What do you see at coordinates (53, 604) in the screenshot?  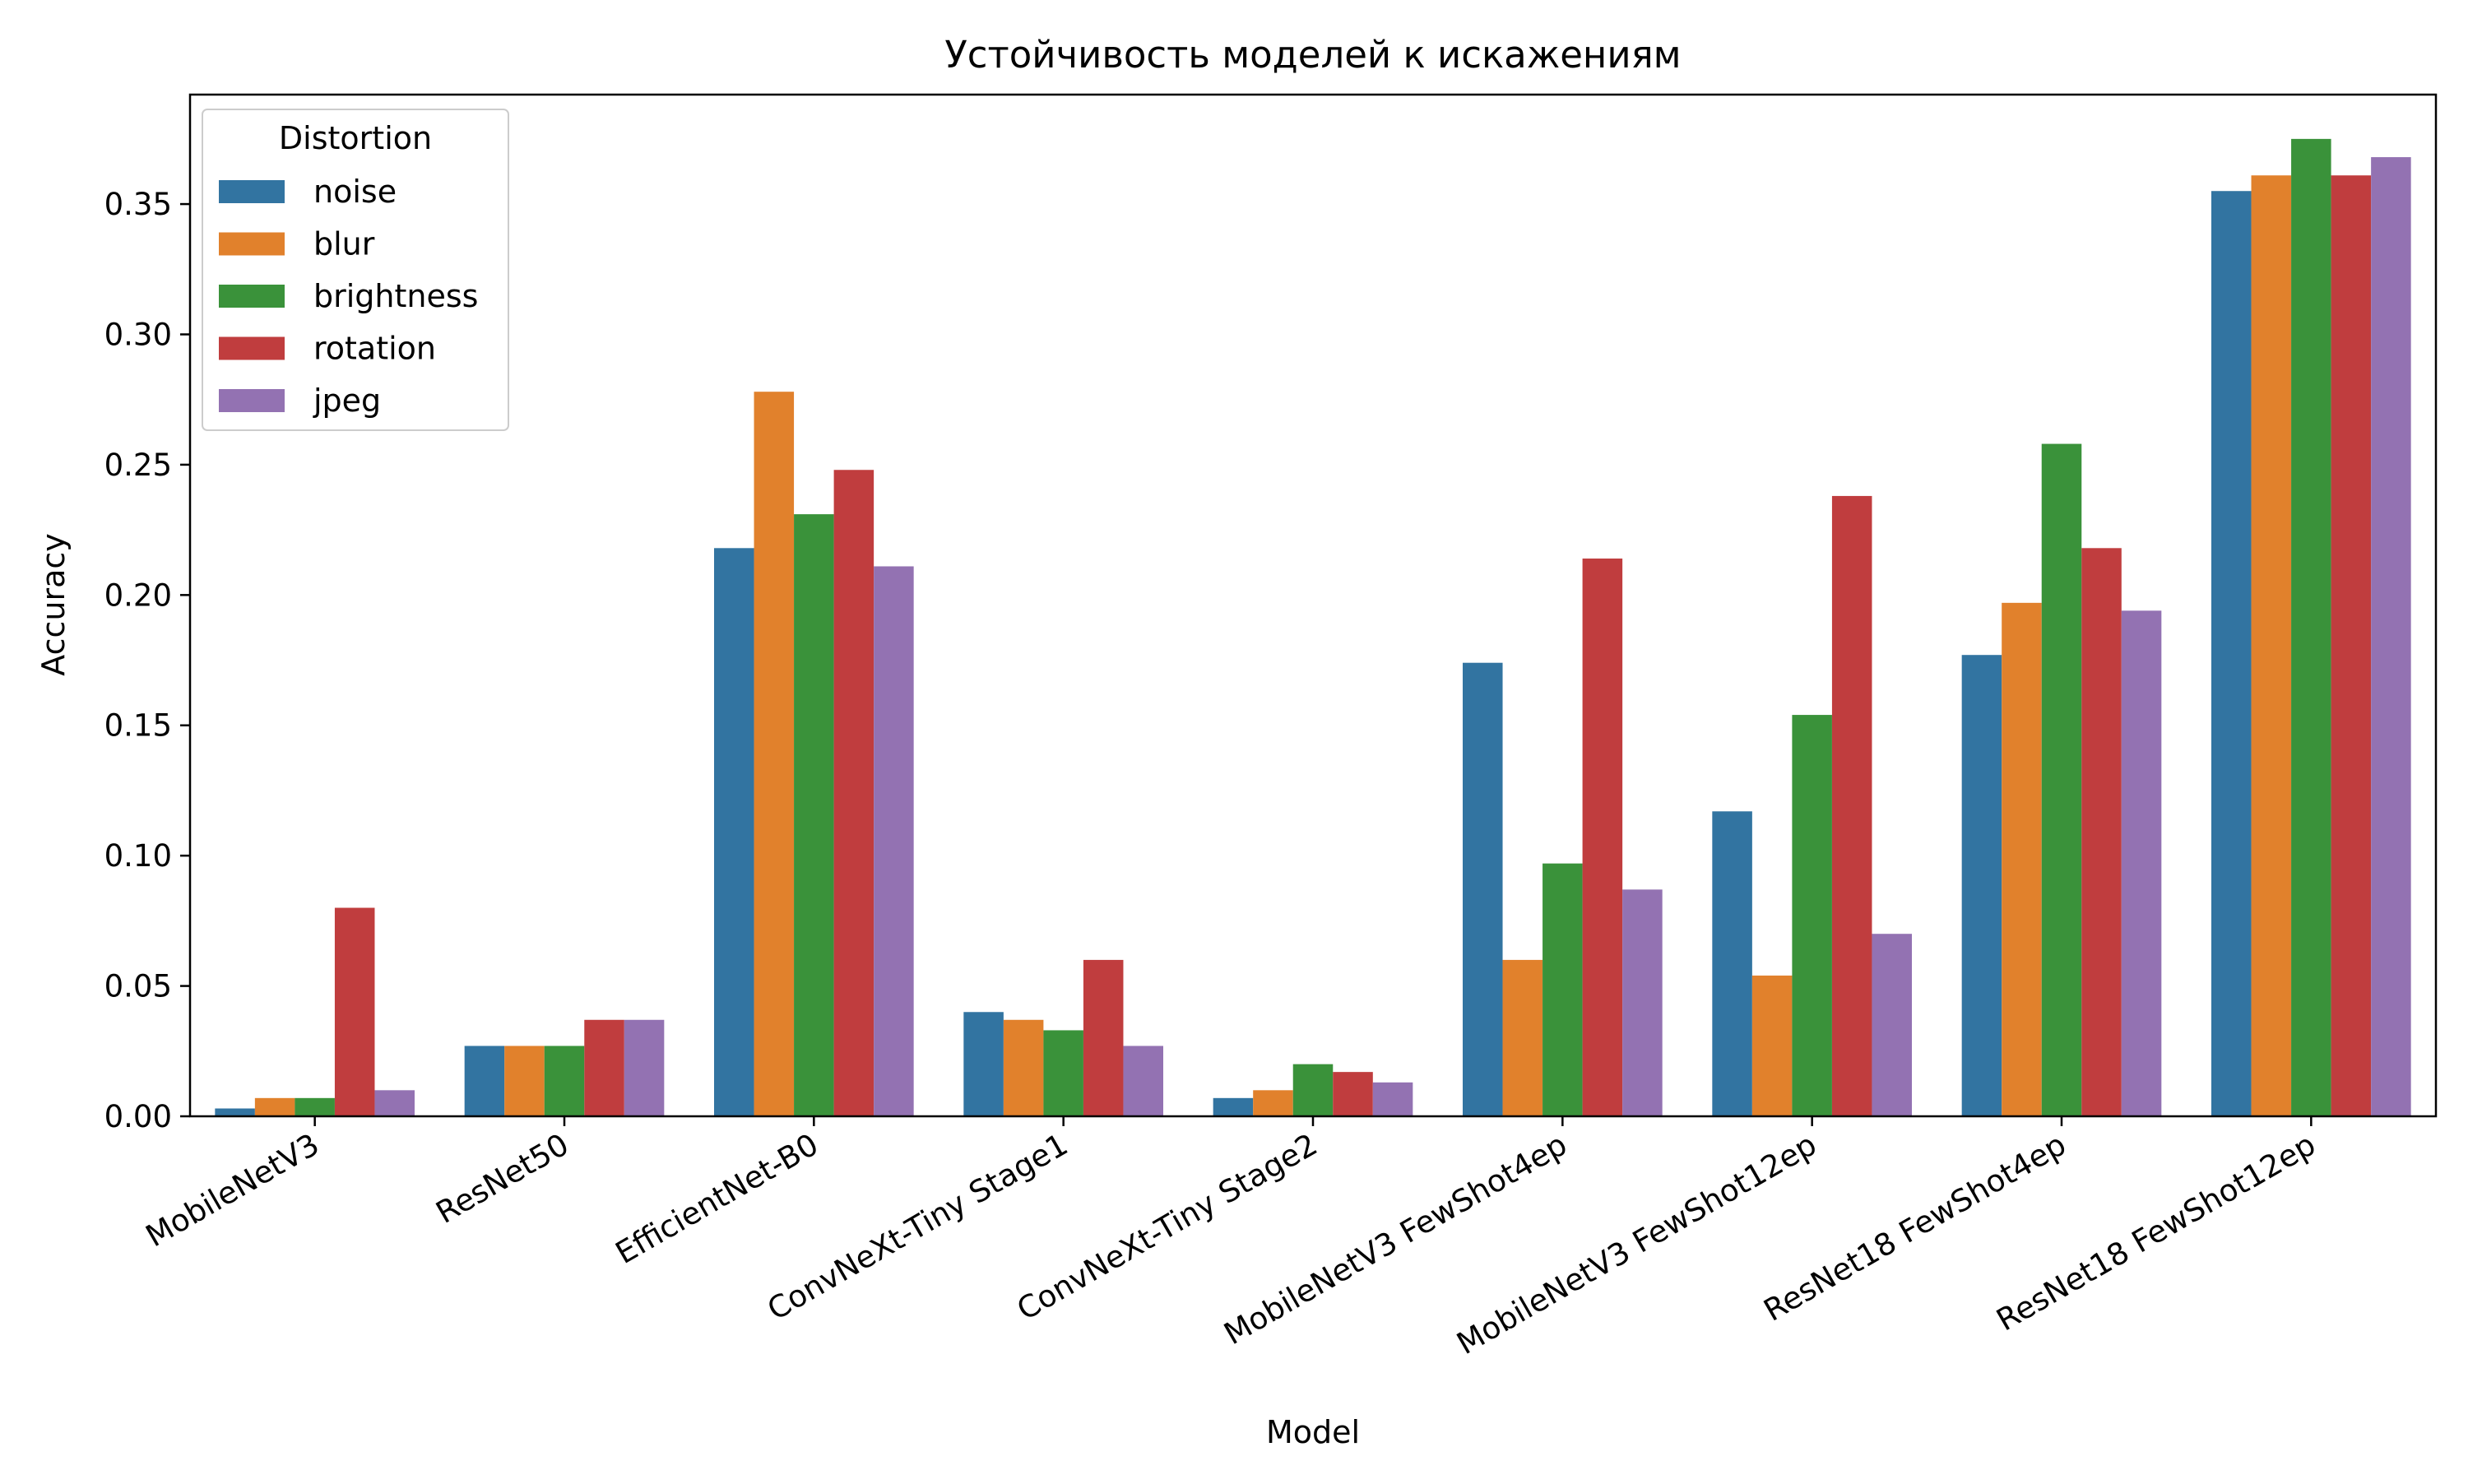 I see `y-axis-label: Accuracy` at bounding box center [53, 604].